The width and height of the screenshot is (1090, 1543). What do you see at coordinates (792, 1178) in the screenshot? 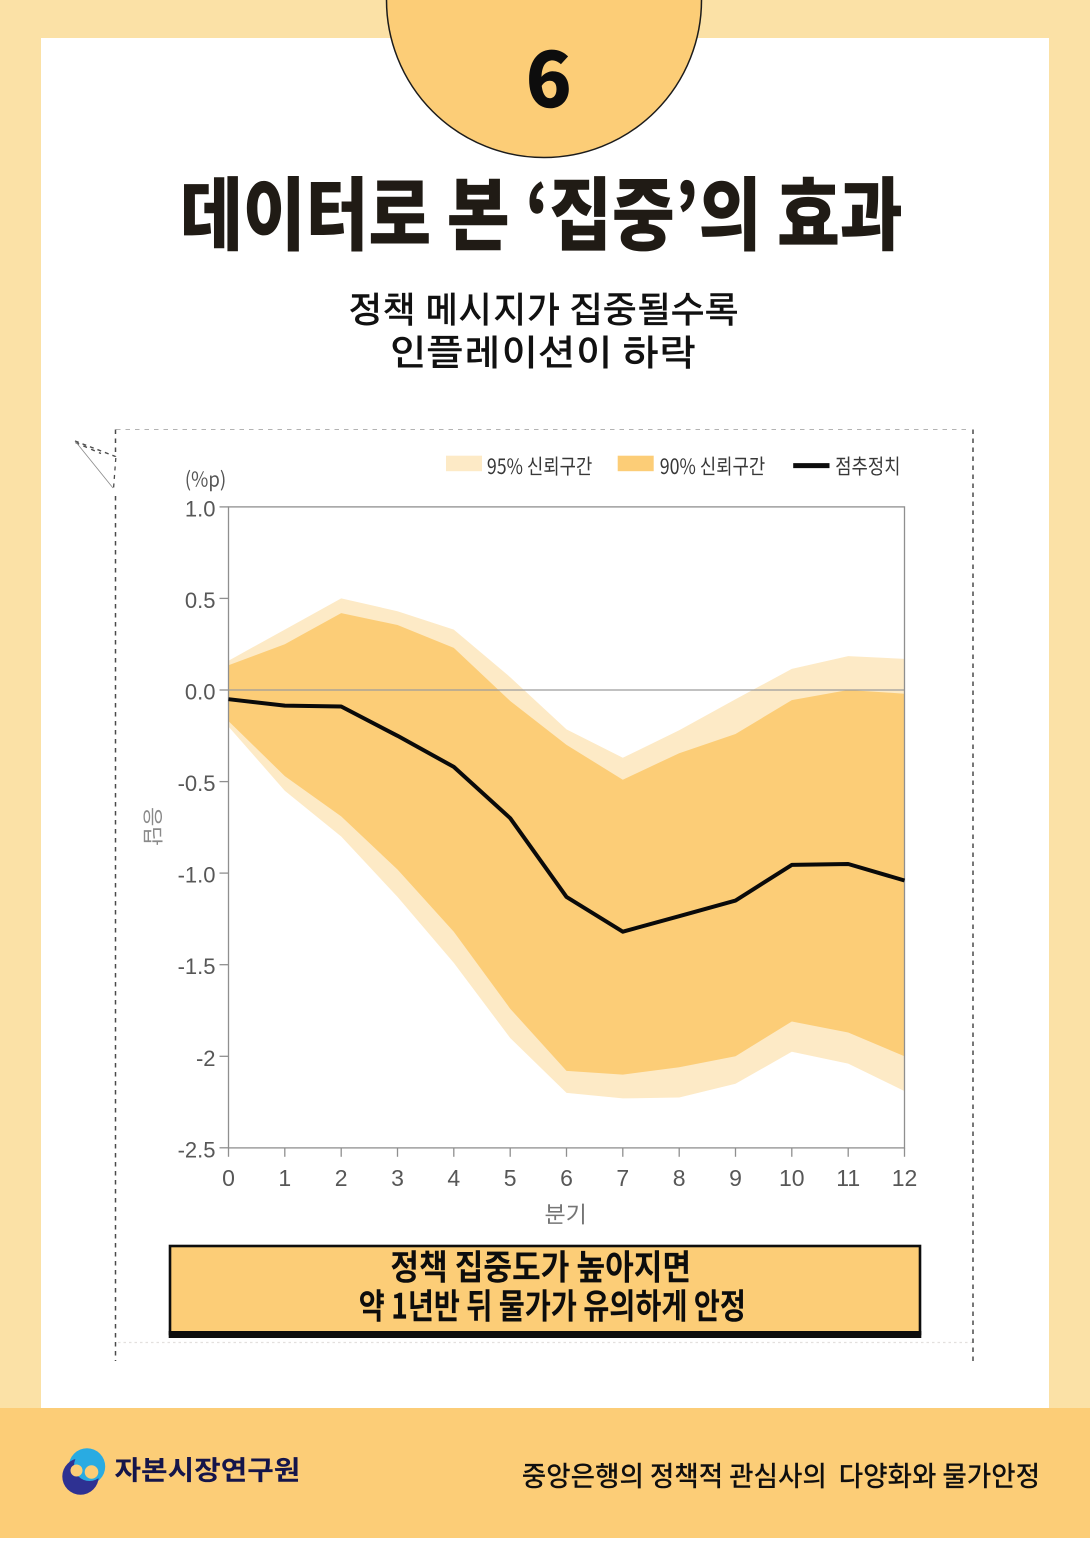
I see `svg-text: 10` at bounding box center [792, 1178].